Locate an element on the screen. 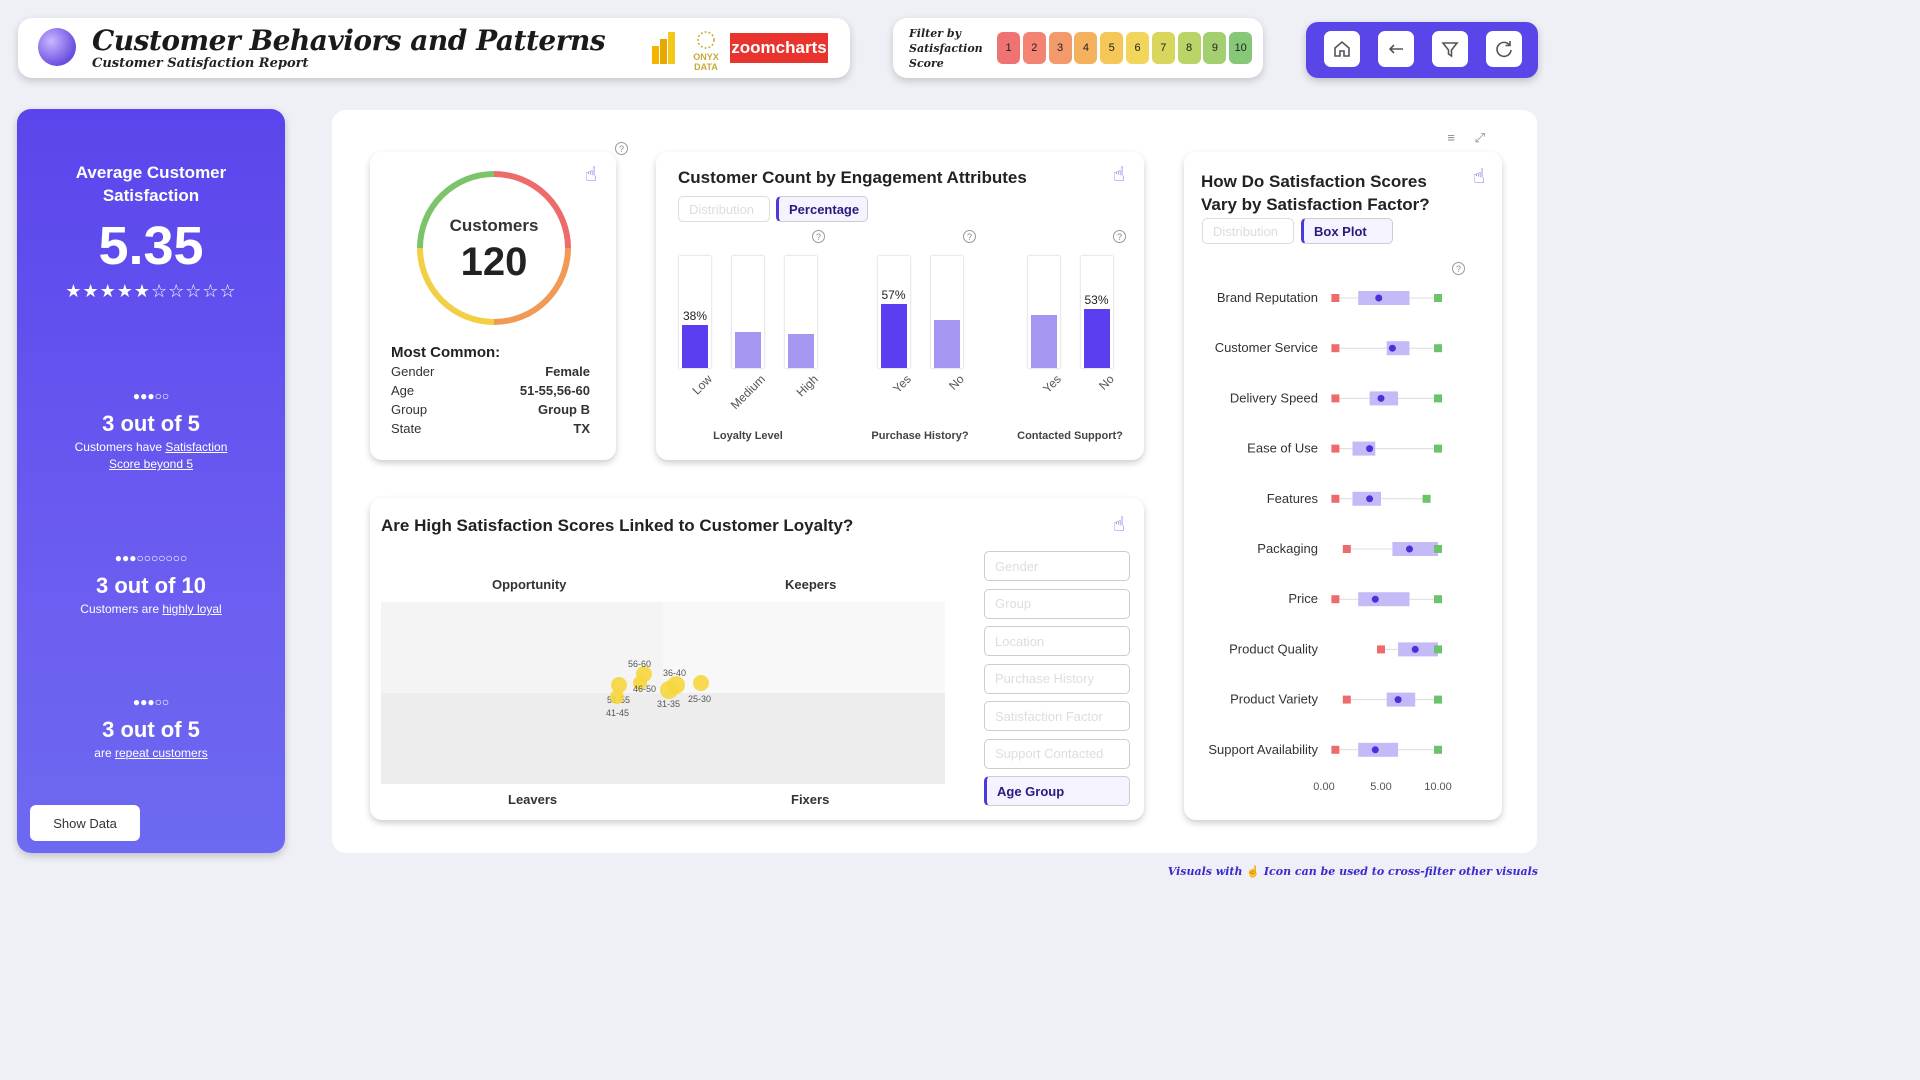 The height and width of the screenshot is (1080, 1920). score-filter-1: 1 is located at coordinates (1008, 48).